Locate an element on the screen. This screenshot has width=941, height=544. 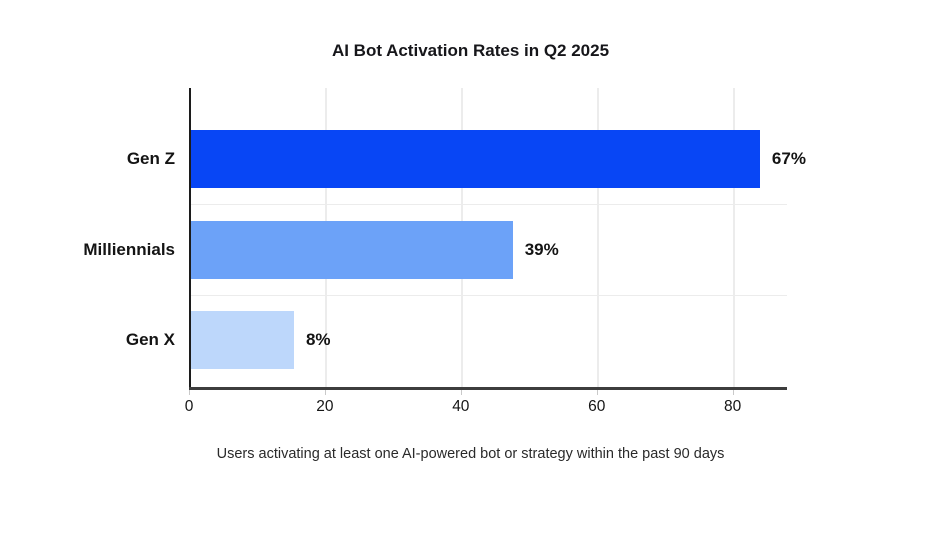
bar-row-milliennials: 39% is located at coordinates (489, 249).